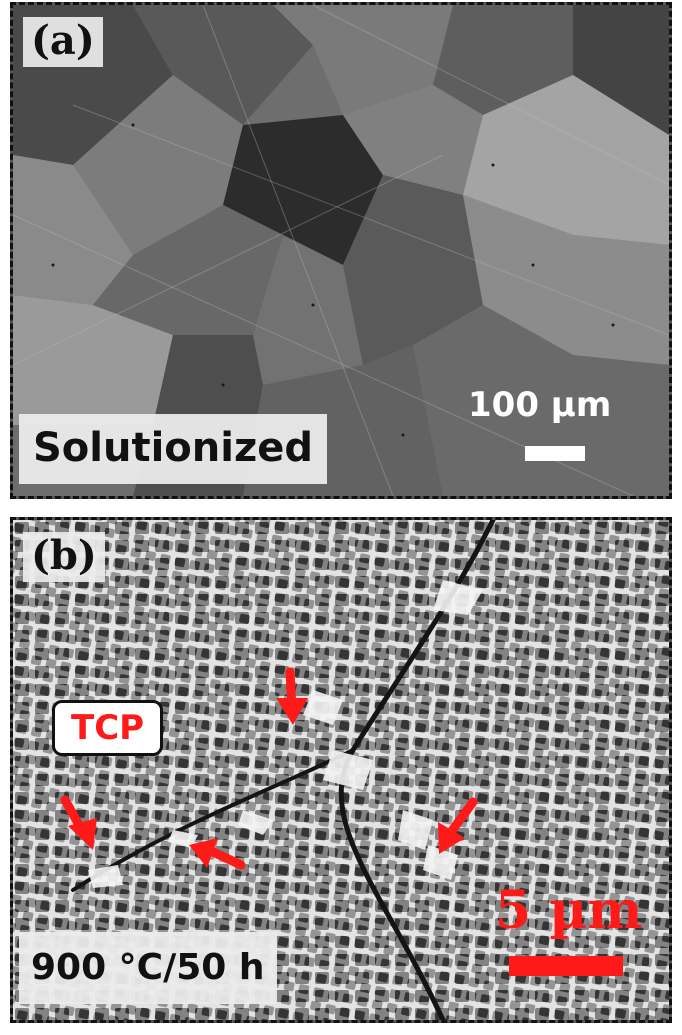  I want to click on scale-bar-b, so click(566, 966).